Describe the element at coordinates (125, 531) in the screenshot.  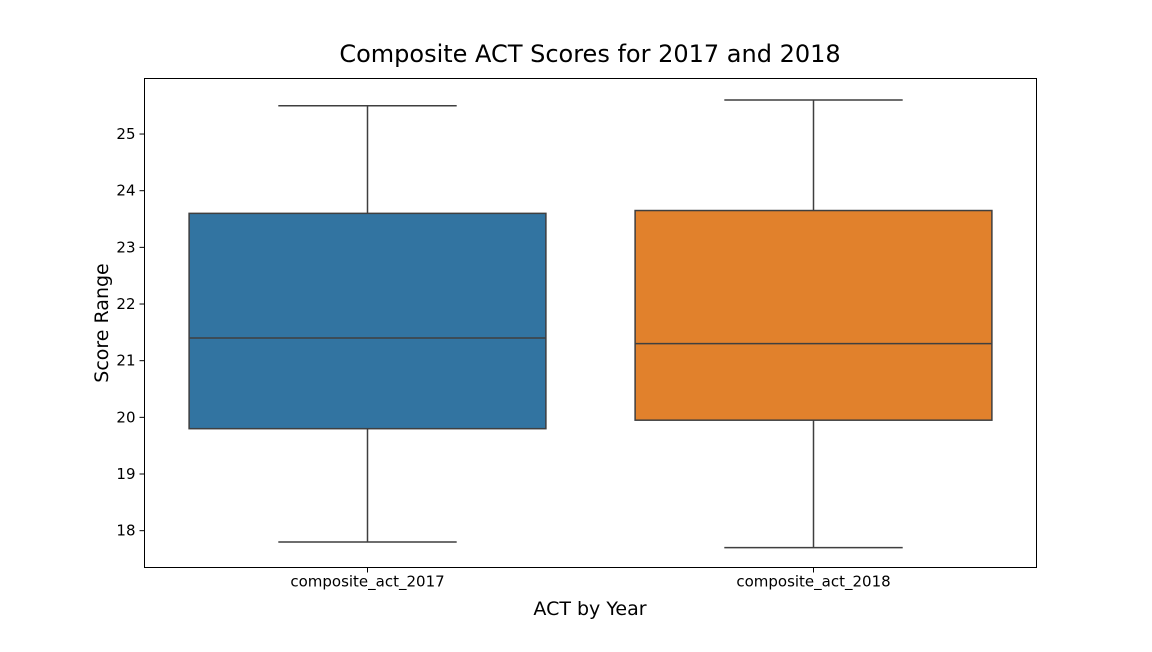
I see `y-tick-label: 18` at that location.